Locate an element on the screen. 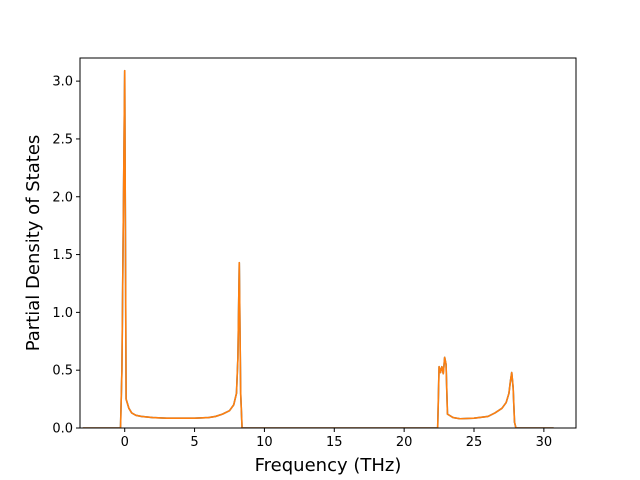 The height and width of the screenshot is (480, 640). x-tick-label: 25 is located at coordinates (474, 442).